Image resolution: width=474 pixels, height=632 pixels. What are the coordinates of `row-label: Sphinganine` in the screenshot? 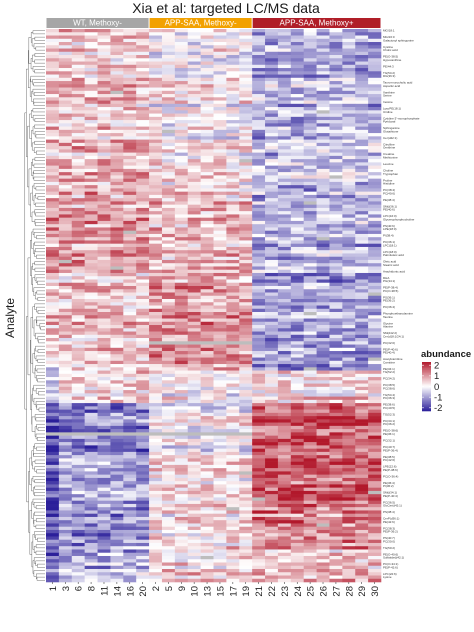 It's located at (391, 128).